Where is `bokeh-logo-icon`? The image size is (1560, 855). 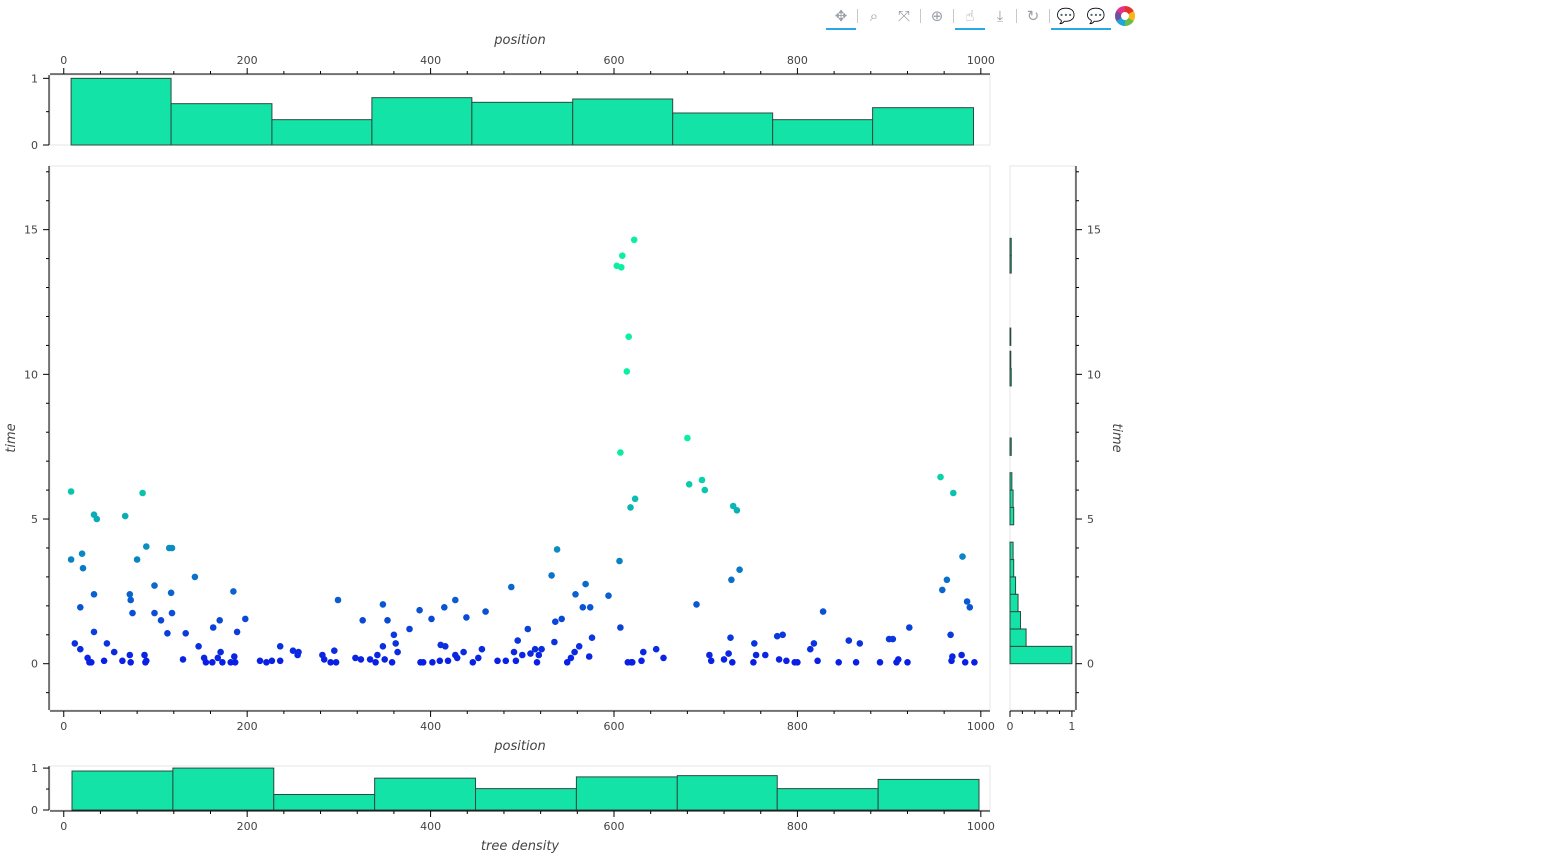 bokeh-logo-icon is located at coordinates (1125, 16).